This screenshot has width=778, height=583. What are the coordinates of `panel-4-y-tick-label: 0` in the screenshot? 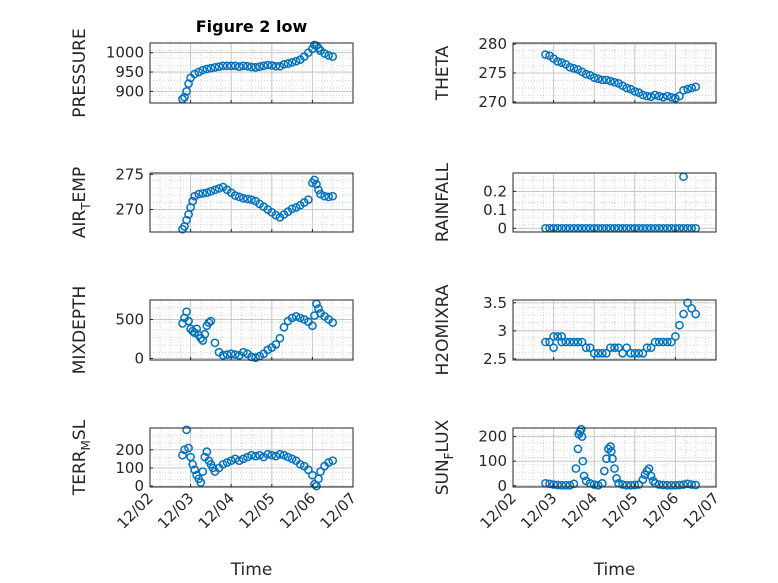 It's located at (502, 228).